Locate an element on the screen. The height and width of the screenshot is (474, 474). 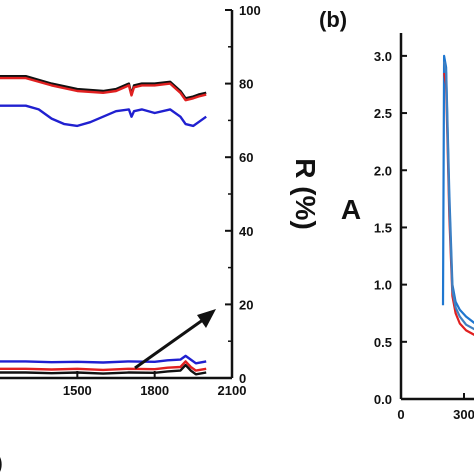
y-right-tick-label: 0 is located at coordinates (242, 378).